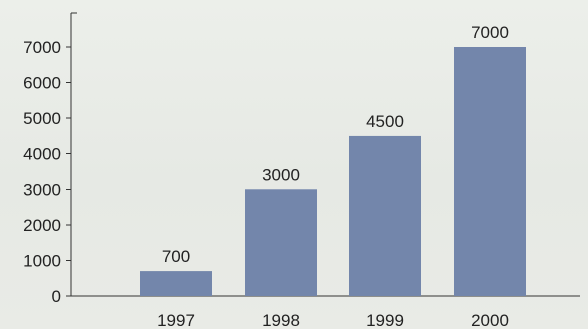 This screenshot has width=588, height=329. Describe the element at coordinates (42, 260) in the screenshot. I see `y-tick-label: 1000` at that location.